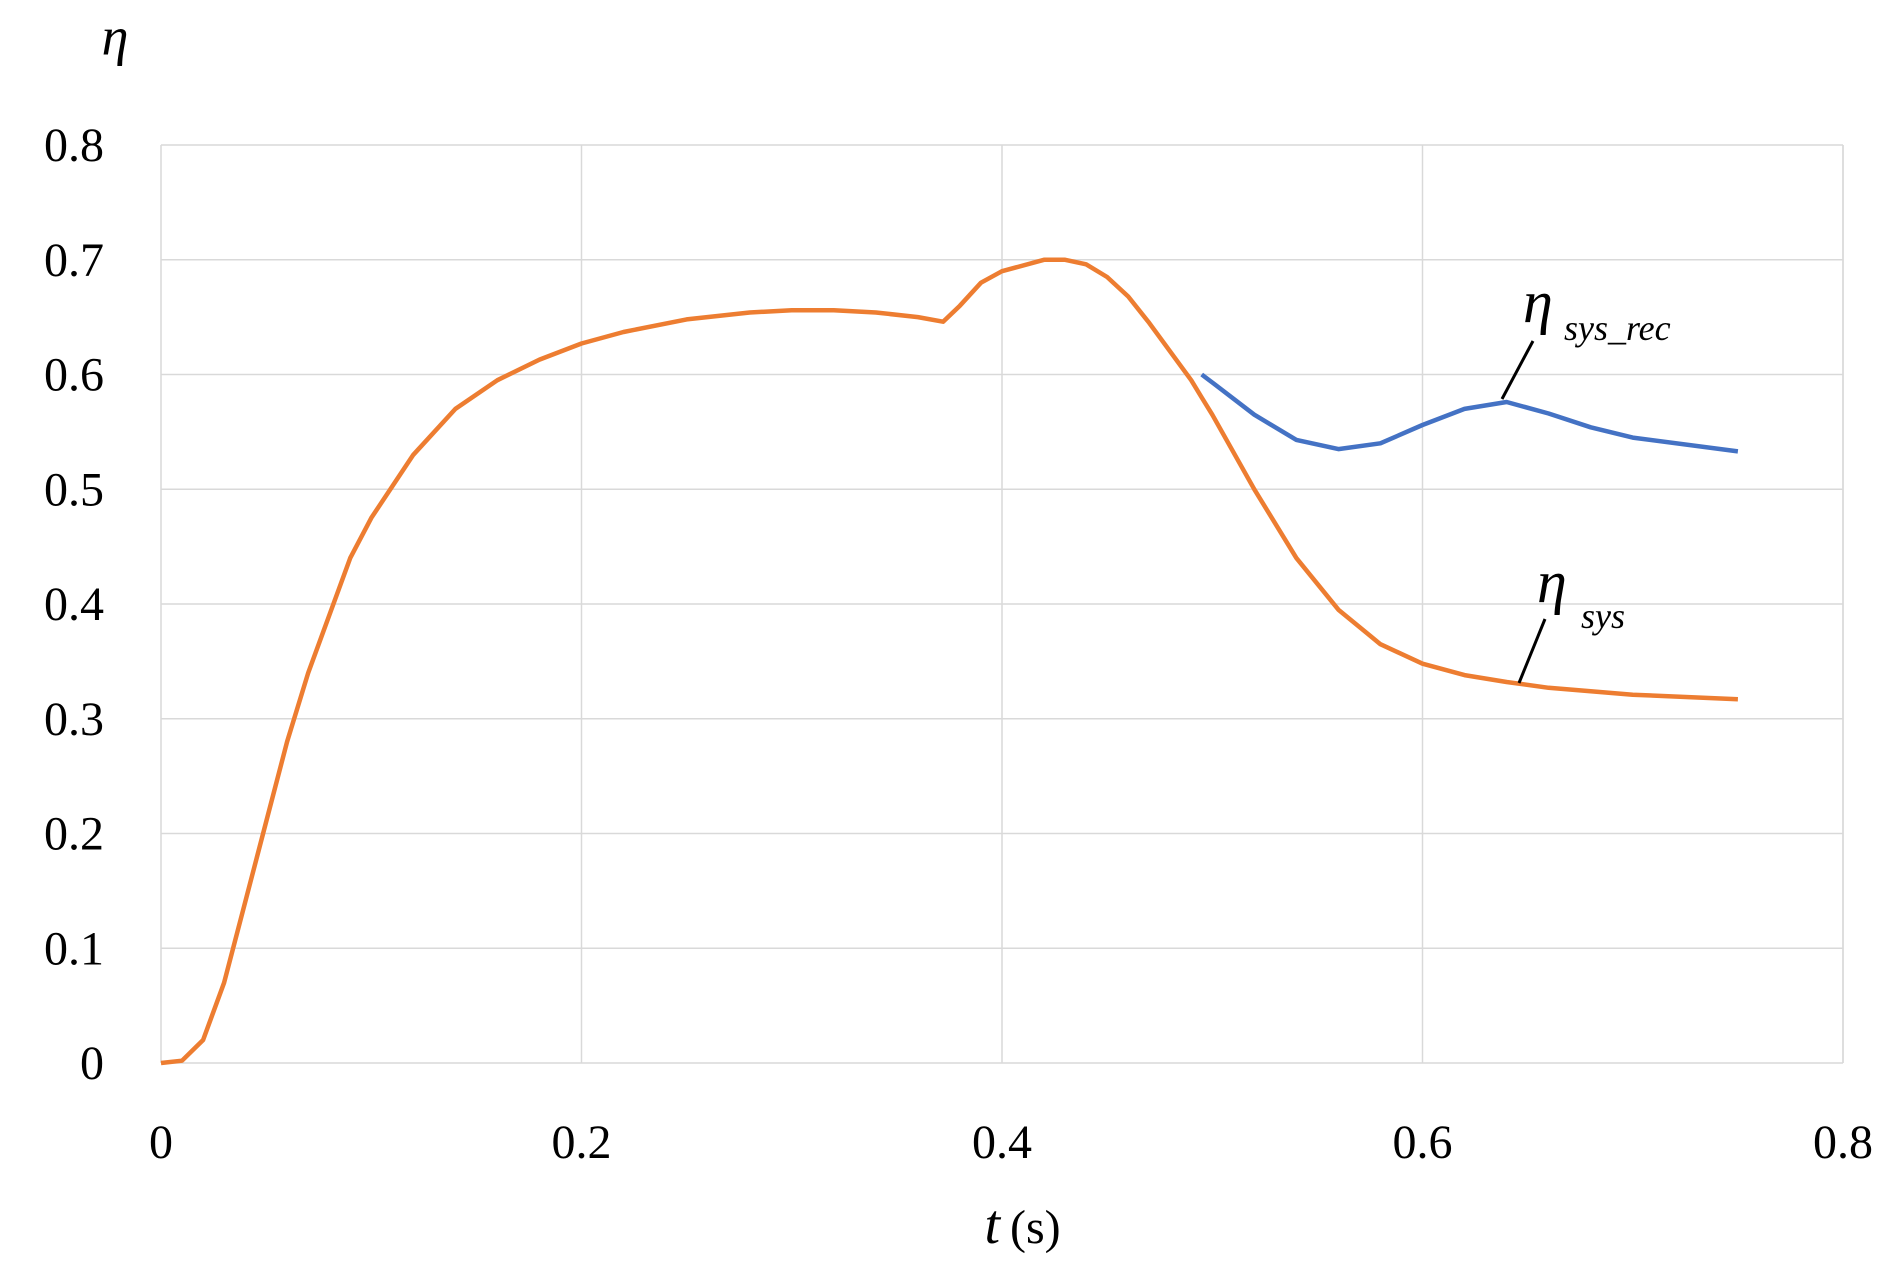 This screenshot has height=1268, width=1895. I want to click on series-label-subscript: sys_rec, so click(1617, 328).